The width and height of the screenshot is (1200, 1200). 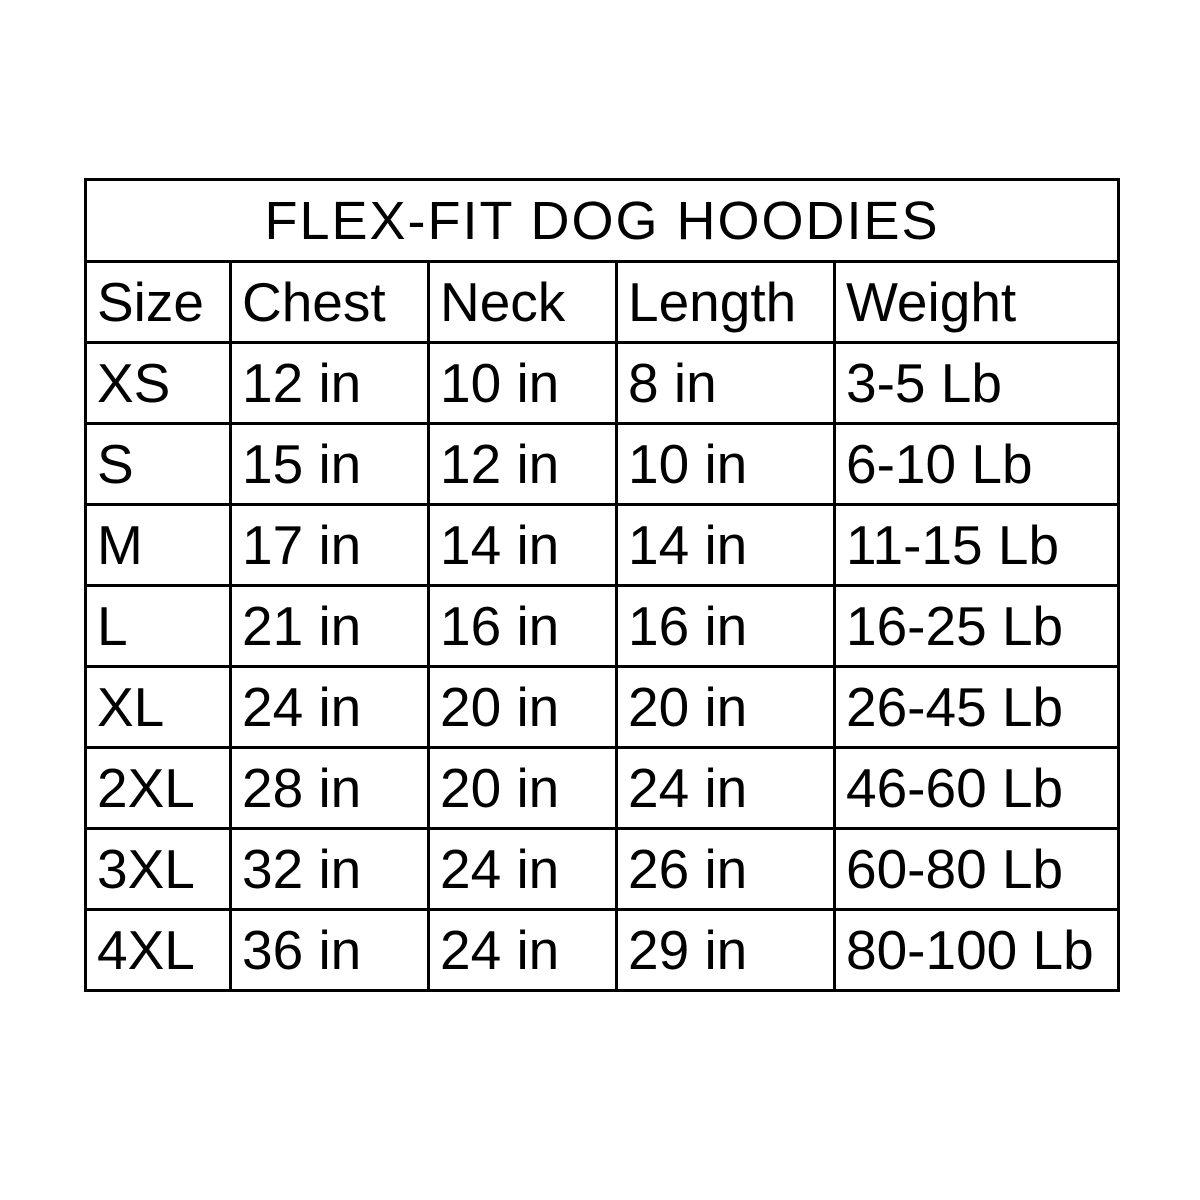 What do you see at coordinates (725, 950) in the screenshot?
I see `cell-length: 29 in` at bounding box center [725, 950].